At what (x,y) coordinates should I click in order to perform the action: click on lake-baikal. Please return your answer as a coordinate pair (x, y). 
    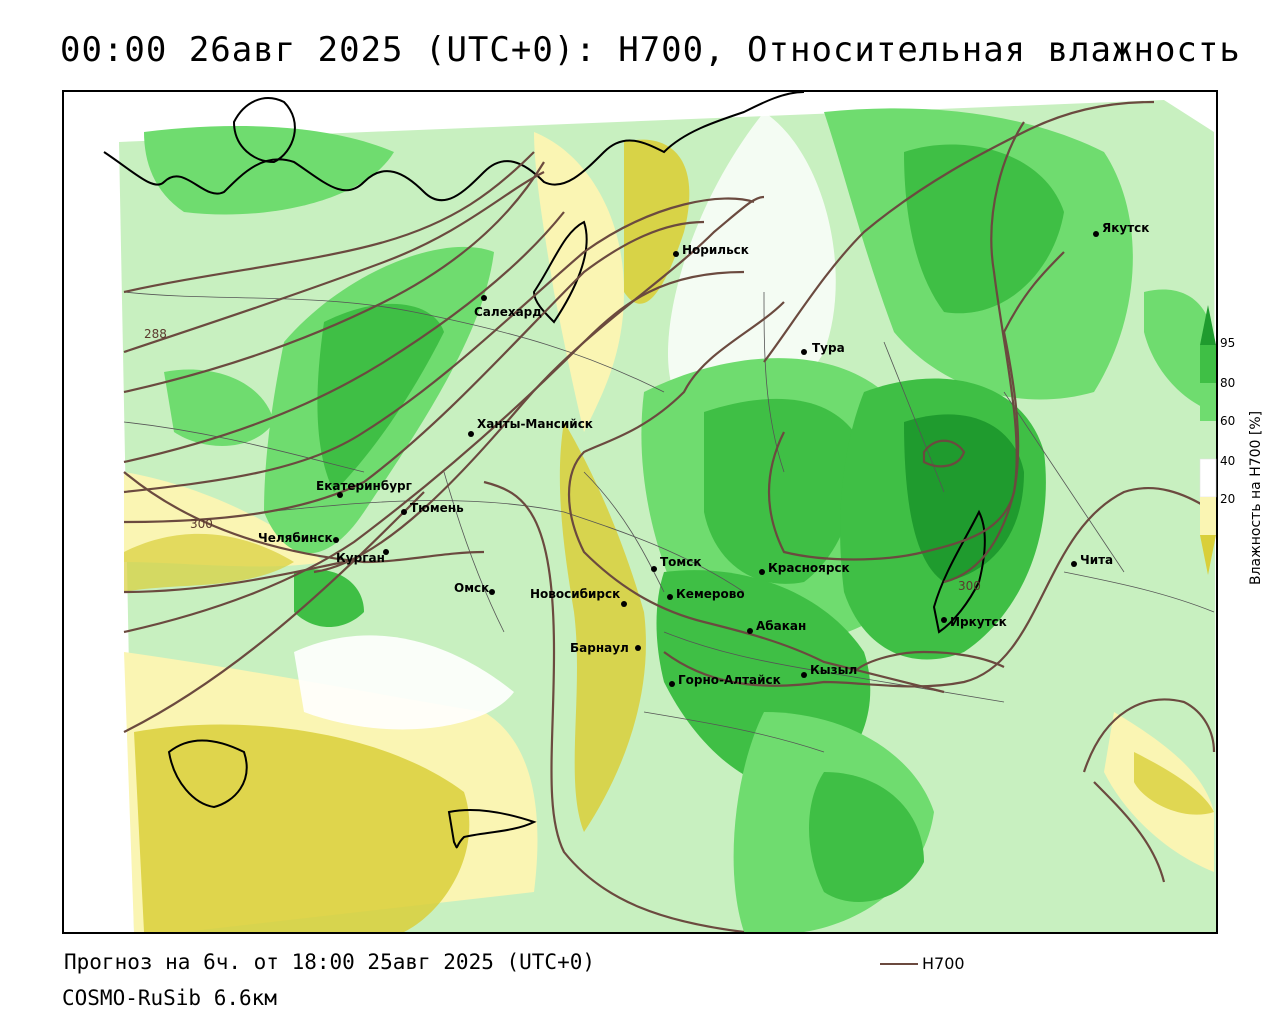
    Looking at the image, I should click on (959, 571).